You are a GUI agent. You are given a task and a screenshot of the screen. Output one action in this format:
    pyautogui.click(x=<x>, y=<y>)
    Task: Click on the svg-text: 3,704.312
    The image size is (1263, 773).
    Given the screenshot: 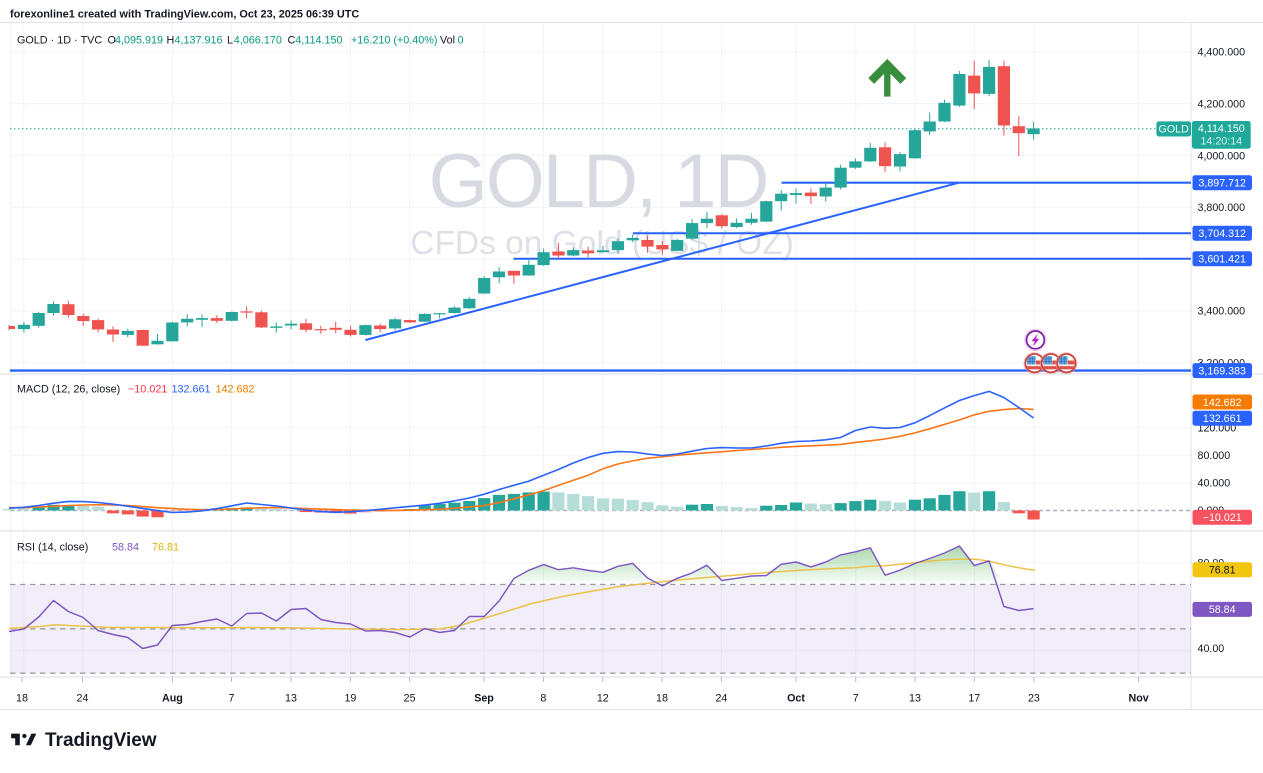 What is the action you would take?
    pyautogui.click(x=1222, y=234)
    